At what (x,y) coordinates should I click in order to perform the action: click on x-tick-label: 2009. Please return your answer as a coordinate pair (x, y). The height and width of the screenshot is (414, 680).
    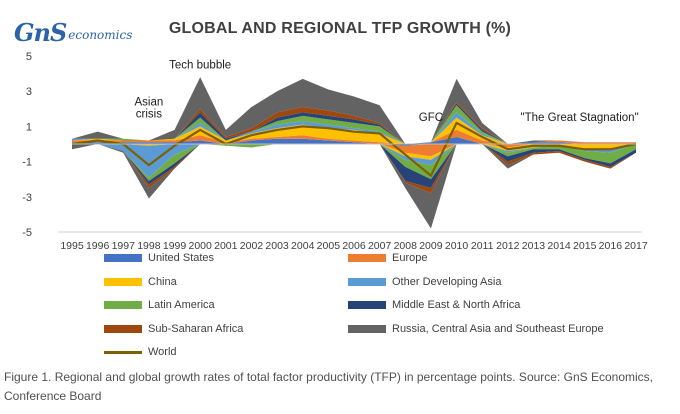
    Looking at the image, I should click on (431, 246).